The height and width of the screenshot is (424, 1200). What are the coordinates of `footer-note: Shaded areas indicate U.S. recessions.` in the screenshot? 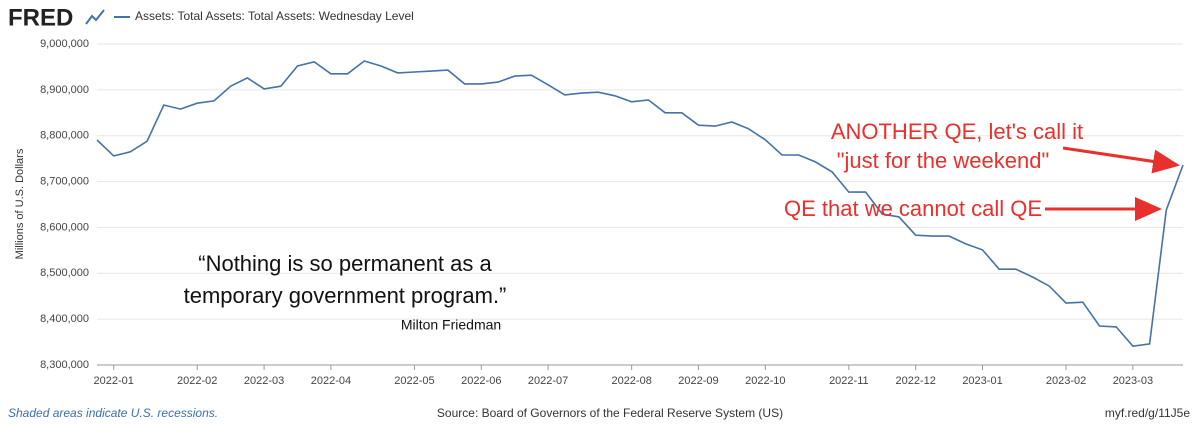 It's located at (113, 413).